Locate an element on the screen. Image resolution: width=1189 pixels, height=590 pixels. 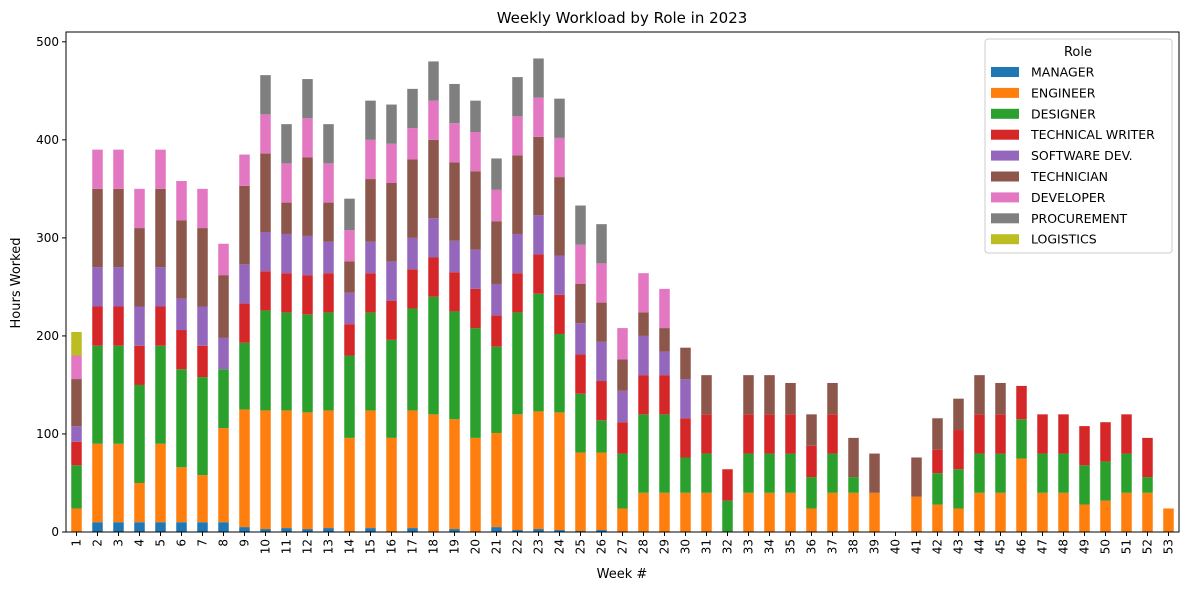
x-tick-label: 44 is located at coordinates (980, 546).